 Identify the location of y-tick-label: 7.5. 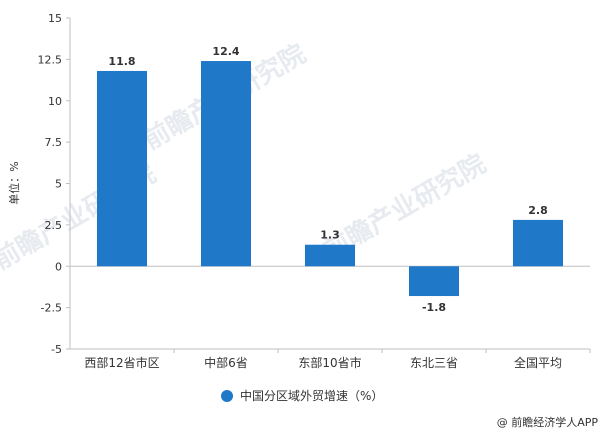
(54, 142).